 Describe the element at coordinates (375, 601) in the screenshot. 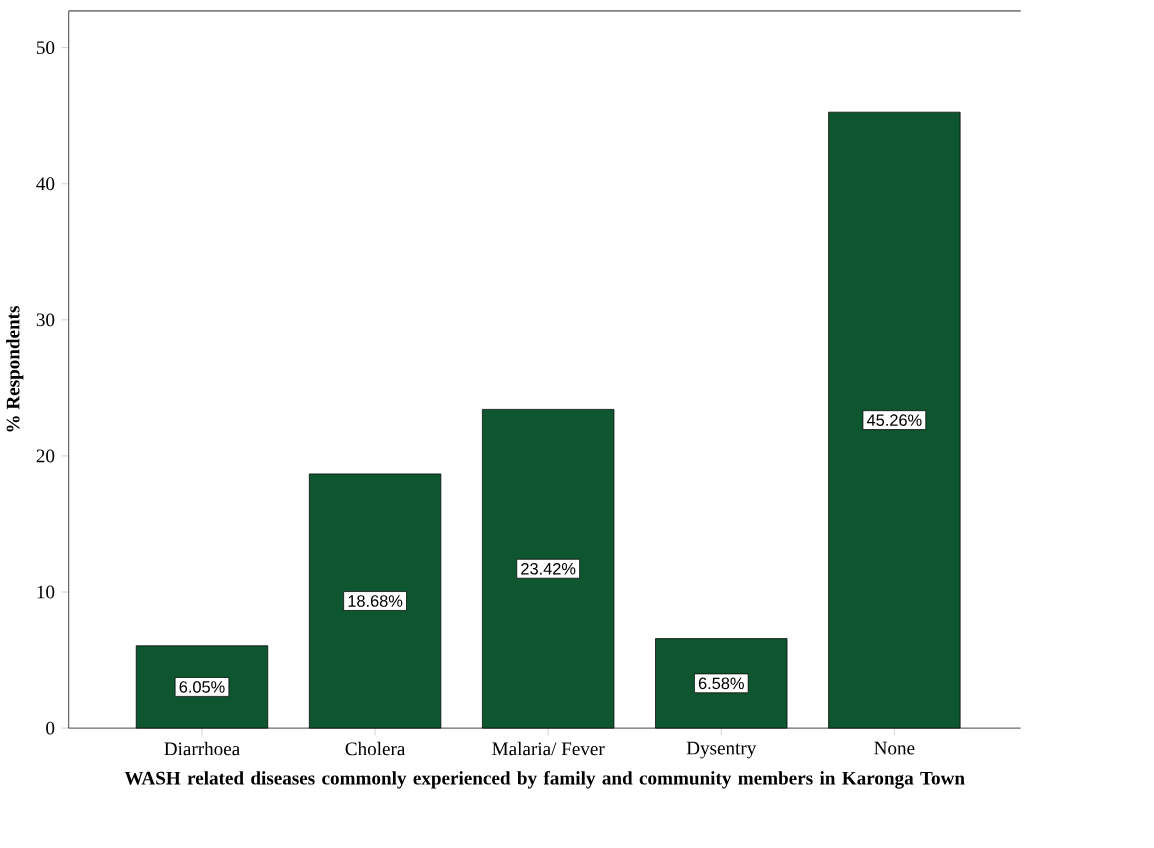

I see `data-label: 18.68%` at that location.